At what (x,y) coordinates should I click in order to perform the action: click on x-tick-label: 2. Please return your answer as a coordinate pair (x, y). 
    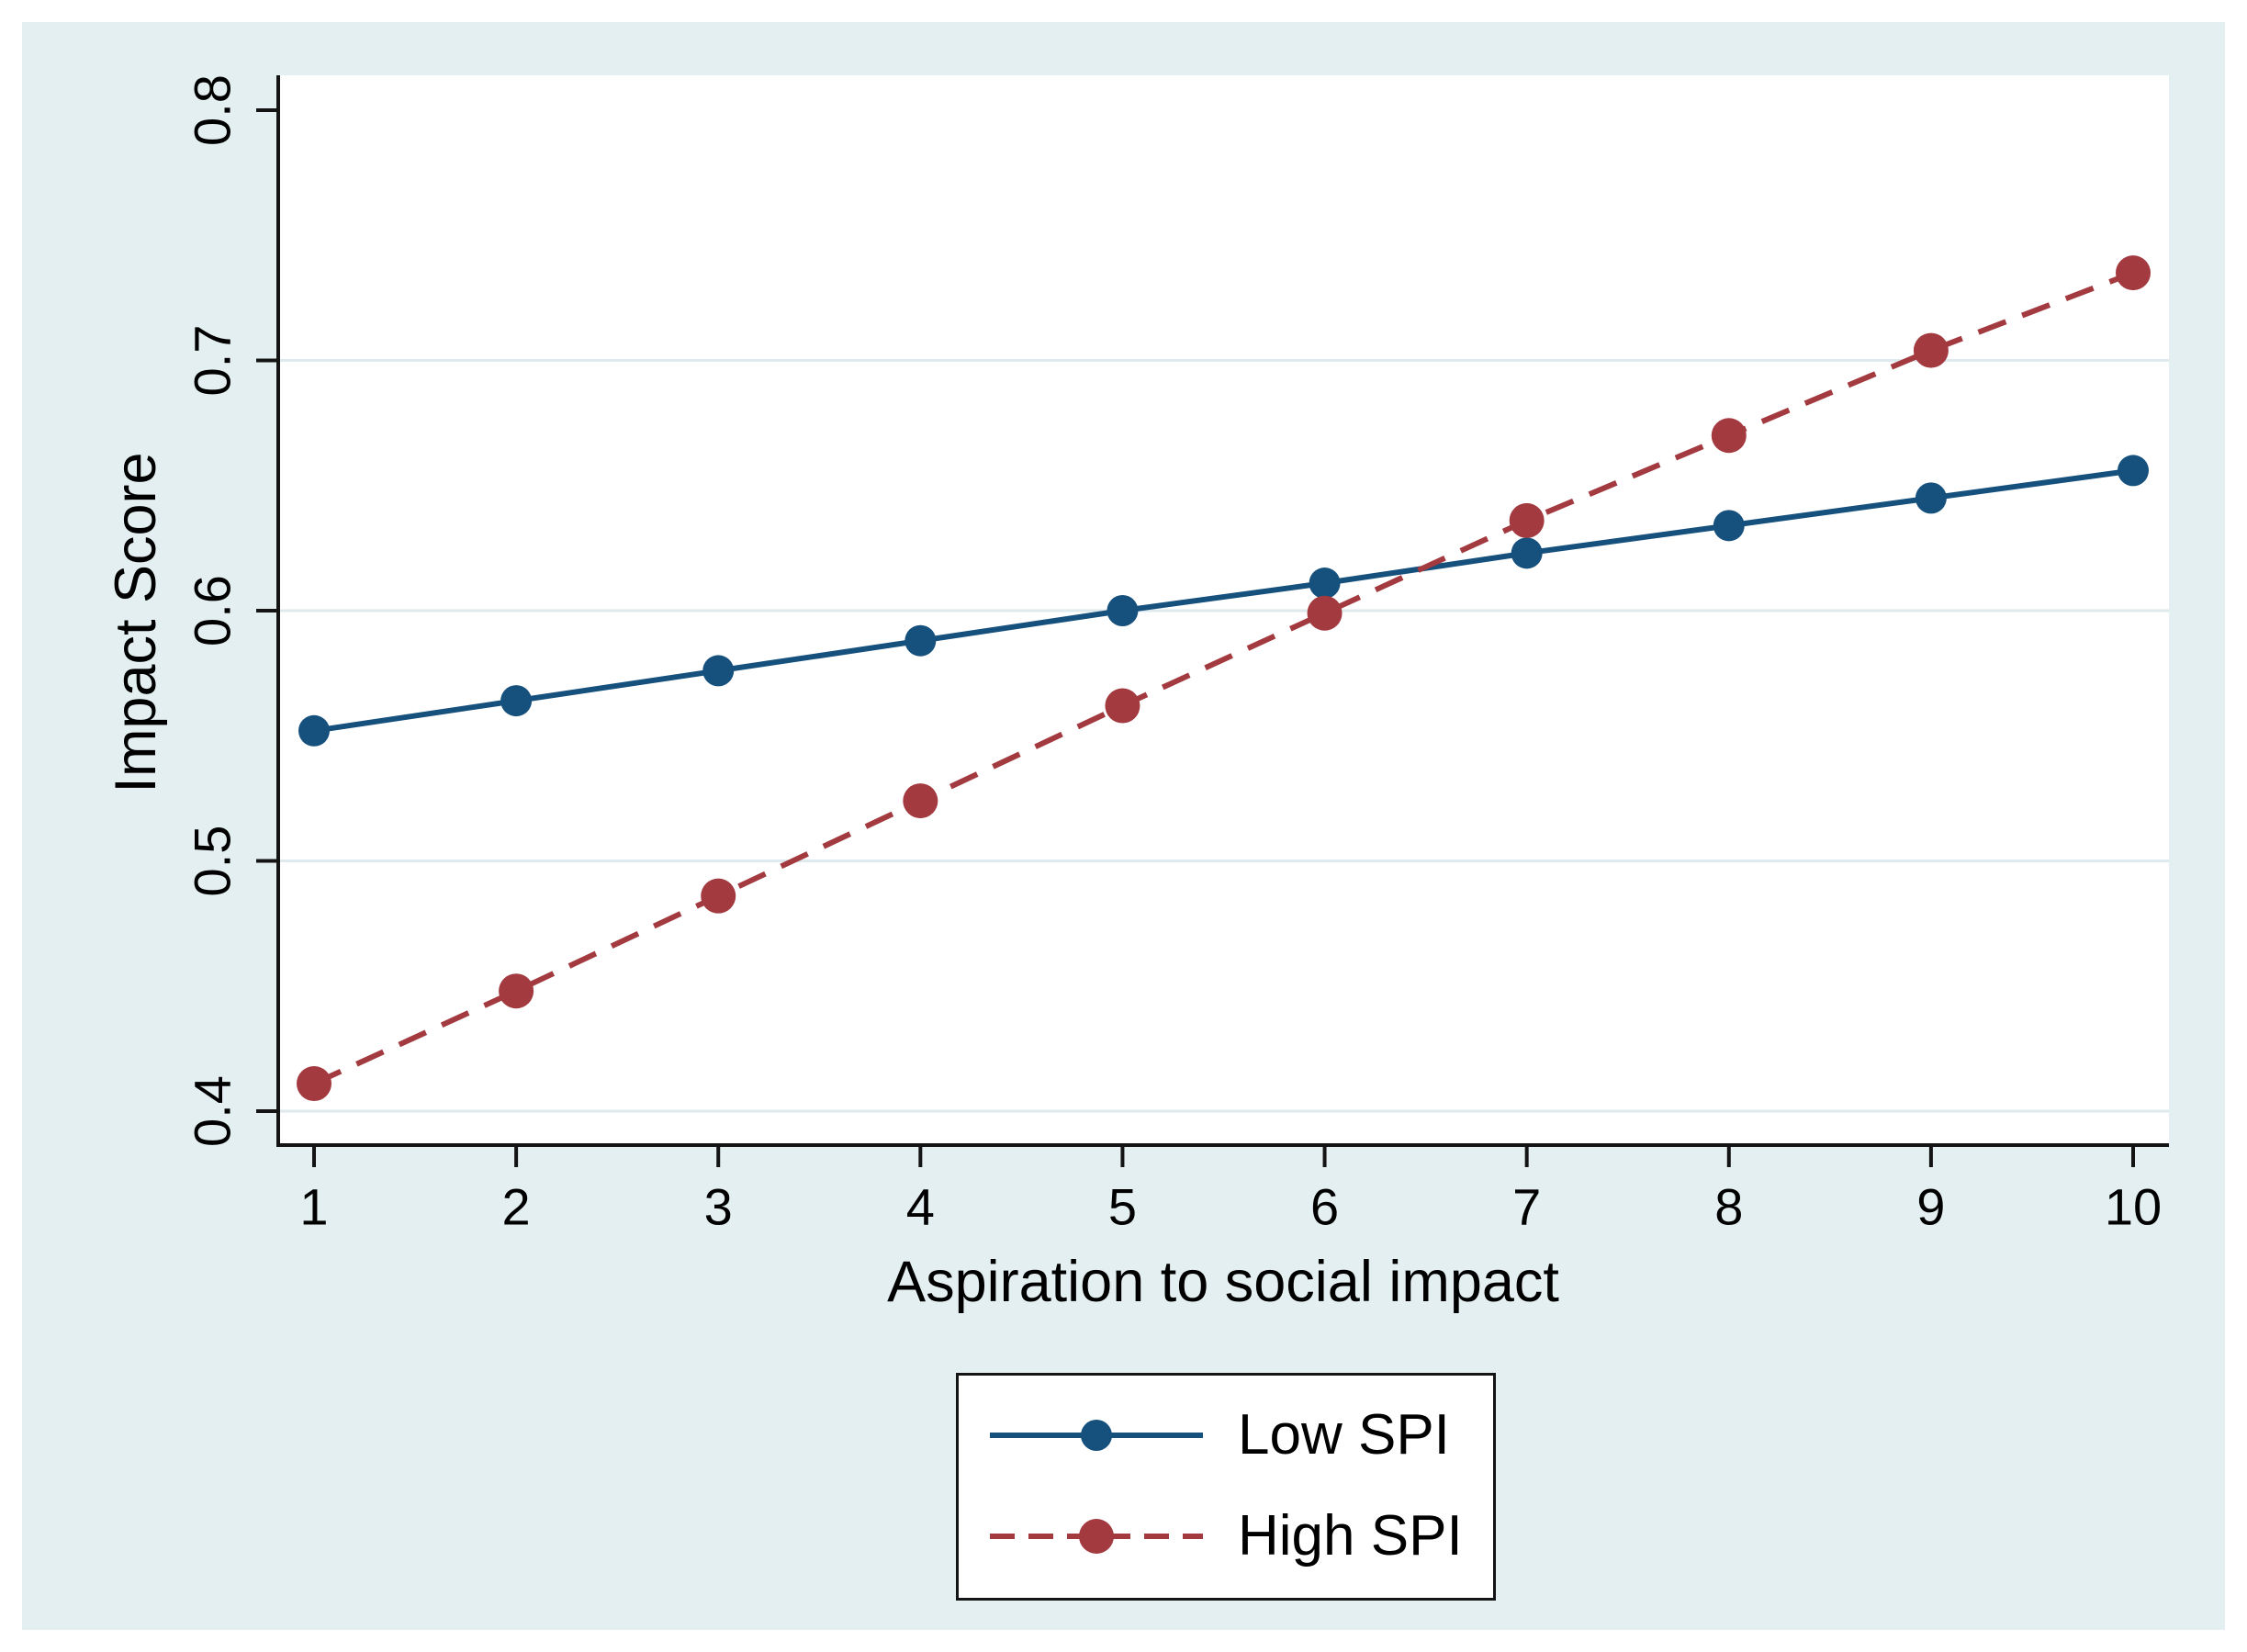
    Looking at the image, I should click on (517, 1207).